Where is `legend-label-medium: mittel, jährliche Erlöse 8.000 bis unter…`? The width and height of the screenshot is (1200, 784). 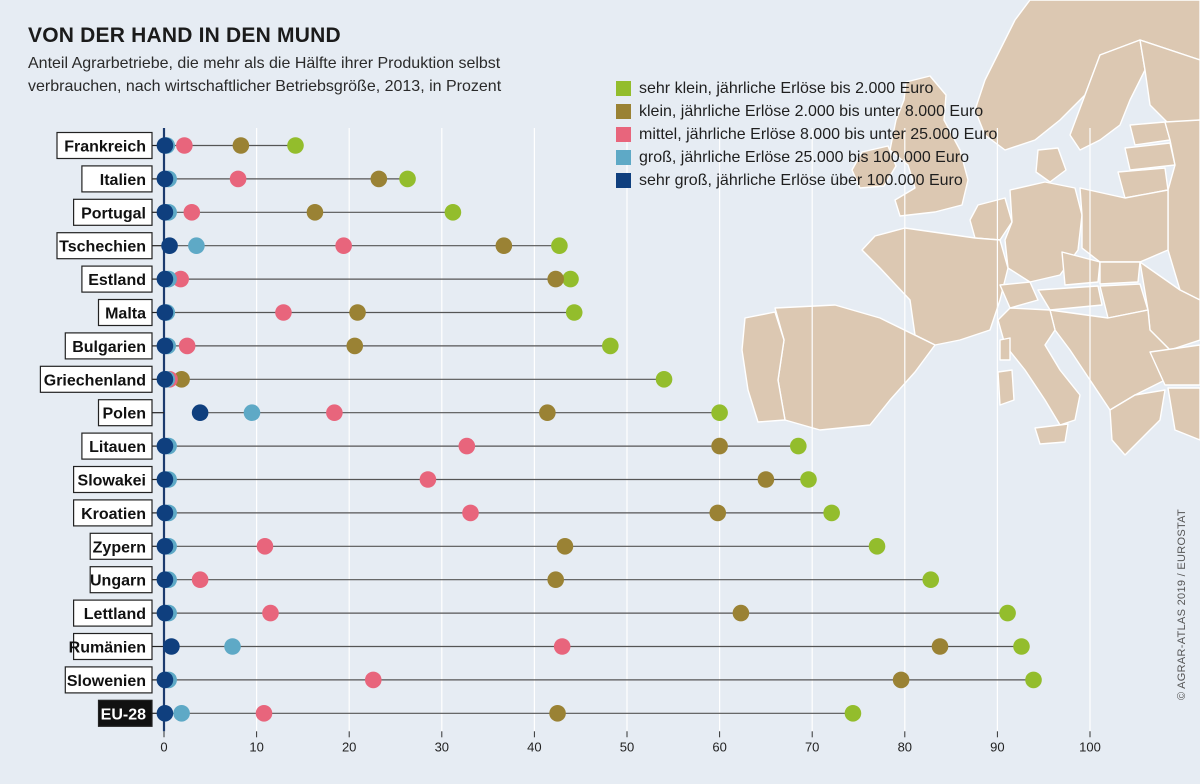 legend-label-medium: mittel, jährliche Erlöse 8.000 bis unter… is located at coordinates (818, 134).